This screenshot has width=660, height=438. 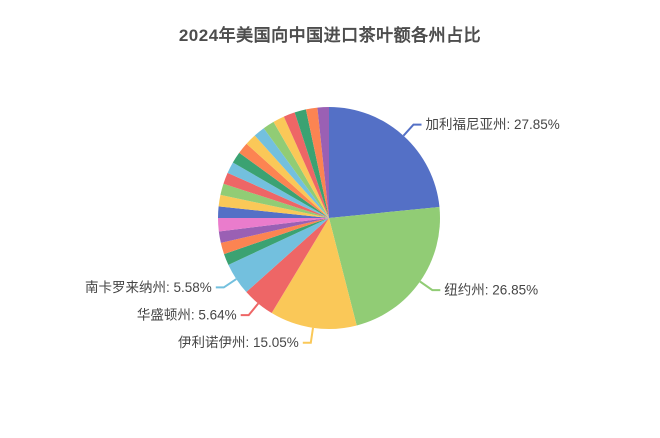 I want to click on label-leader-line-加利福尼亚州, so click(x=412, y=130).